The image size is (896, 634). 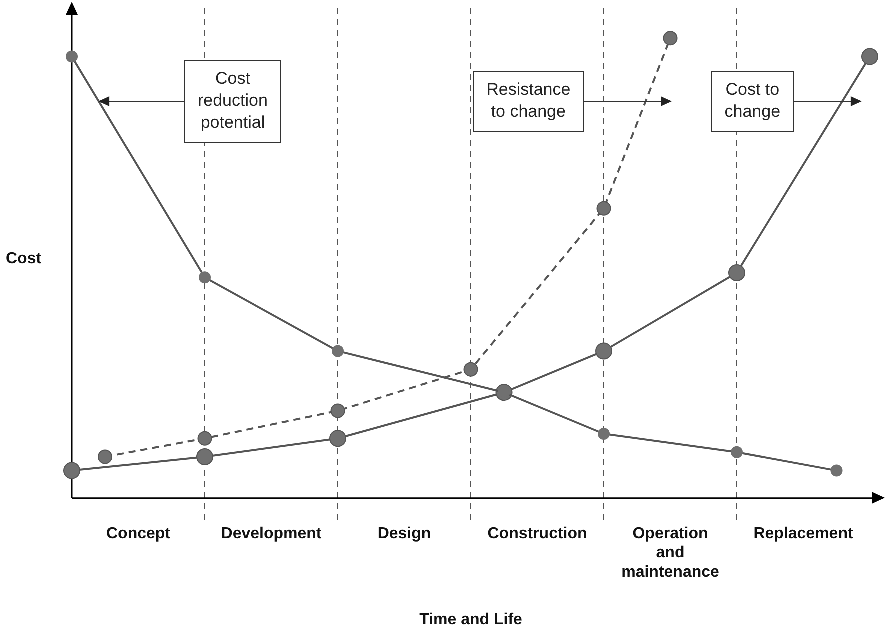 I want to click on x-tick-label: Replacement, so click(x=804, y=533).